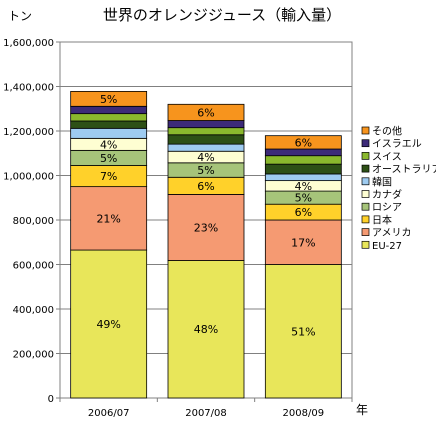  I want to click on data-label: 17%, so click(303, 242).